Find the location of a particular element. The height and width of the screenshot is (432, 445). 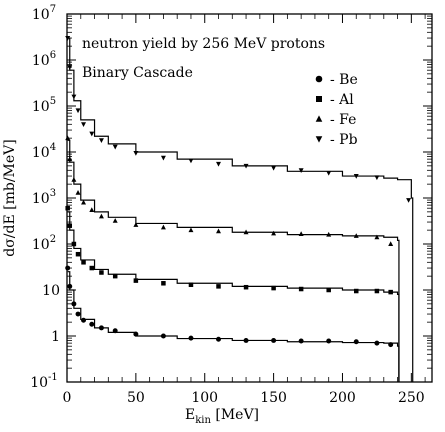

legend-marker-al is located at coordinates (319, 99).